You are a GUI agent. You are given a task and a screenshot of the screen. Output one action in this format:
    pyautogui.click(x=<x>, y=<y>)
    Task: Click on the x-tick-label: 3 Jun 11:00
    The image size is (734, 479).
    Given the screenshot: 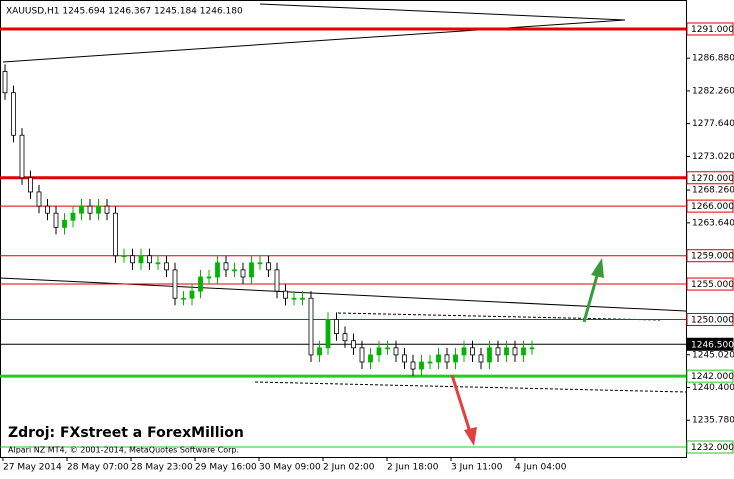 What is the action you would take?
    pyautogui.click(x=477, y=468)
    